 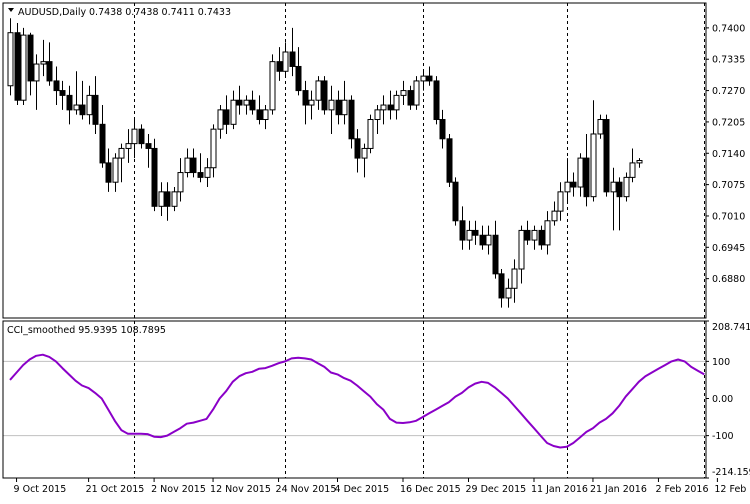 I want to click on cci-tick-label: 208.7412, so click(x=731, y=327).